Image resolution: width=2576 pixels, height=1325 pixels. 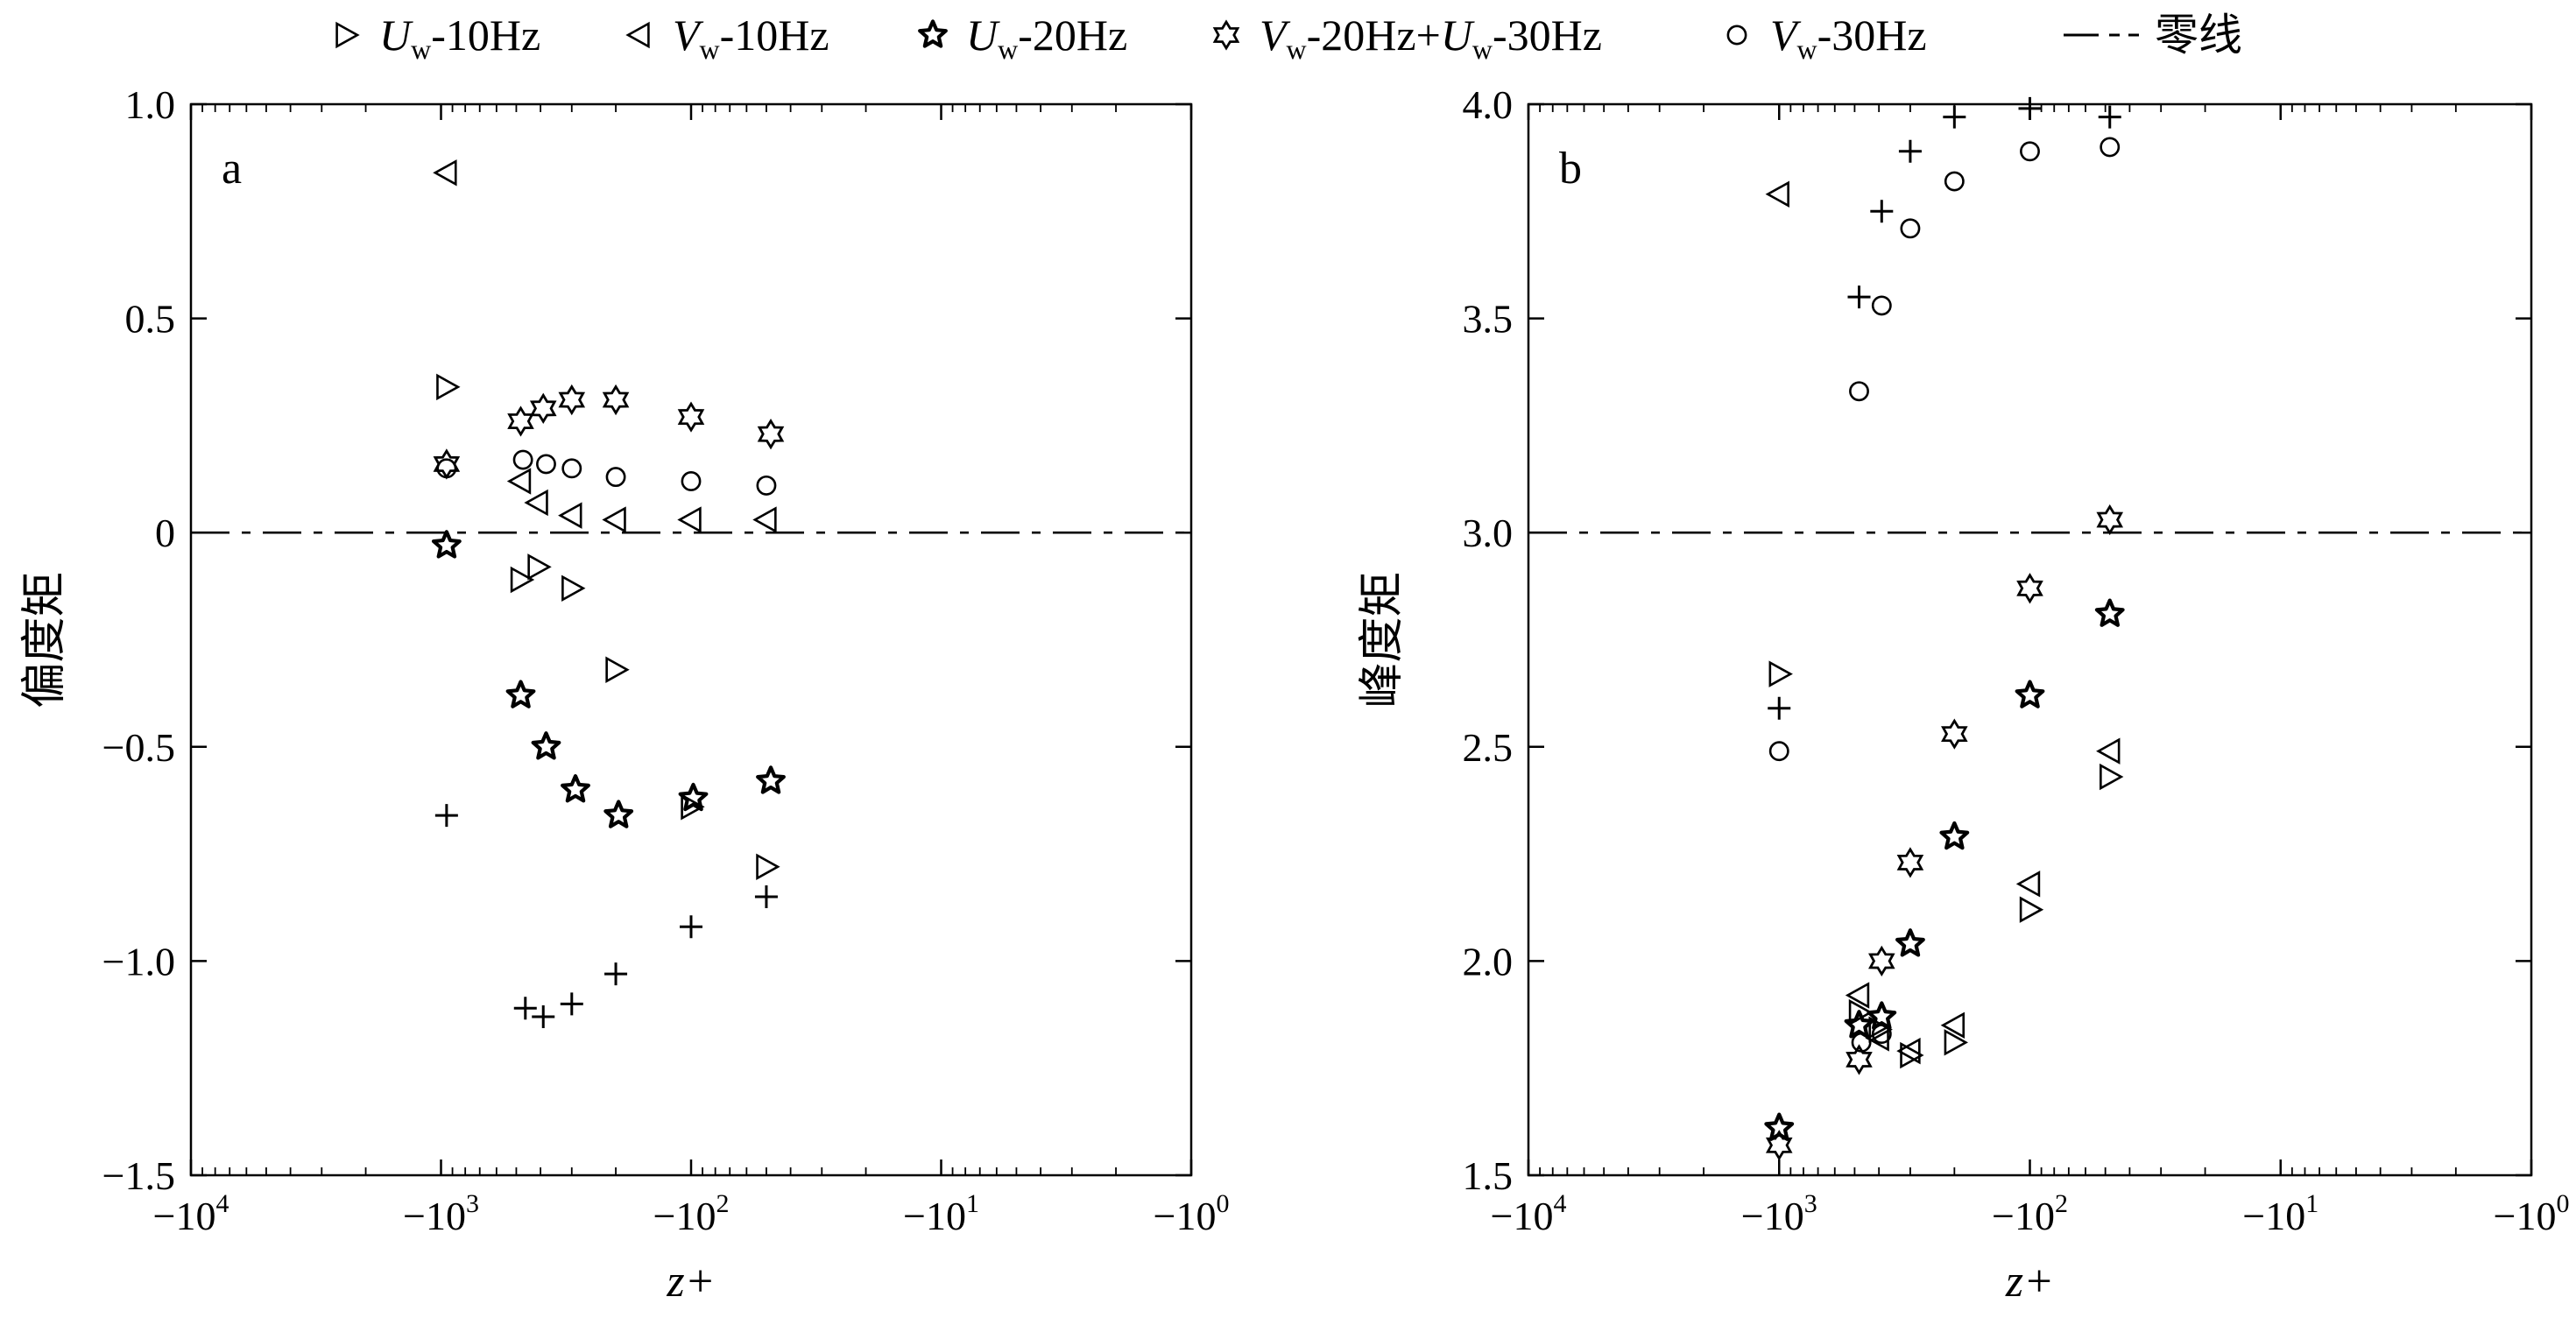 What do you see at coordinates (232, 169) in the screenshot?
I see `panel-label: a` at bounding box center [232, 169].